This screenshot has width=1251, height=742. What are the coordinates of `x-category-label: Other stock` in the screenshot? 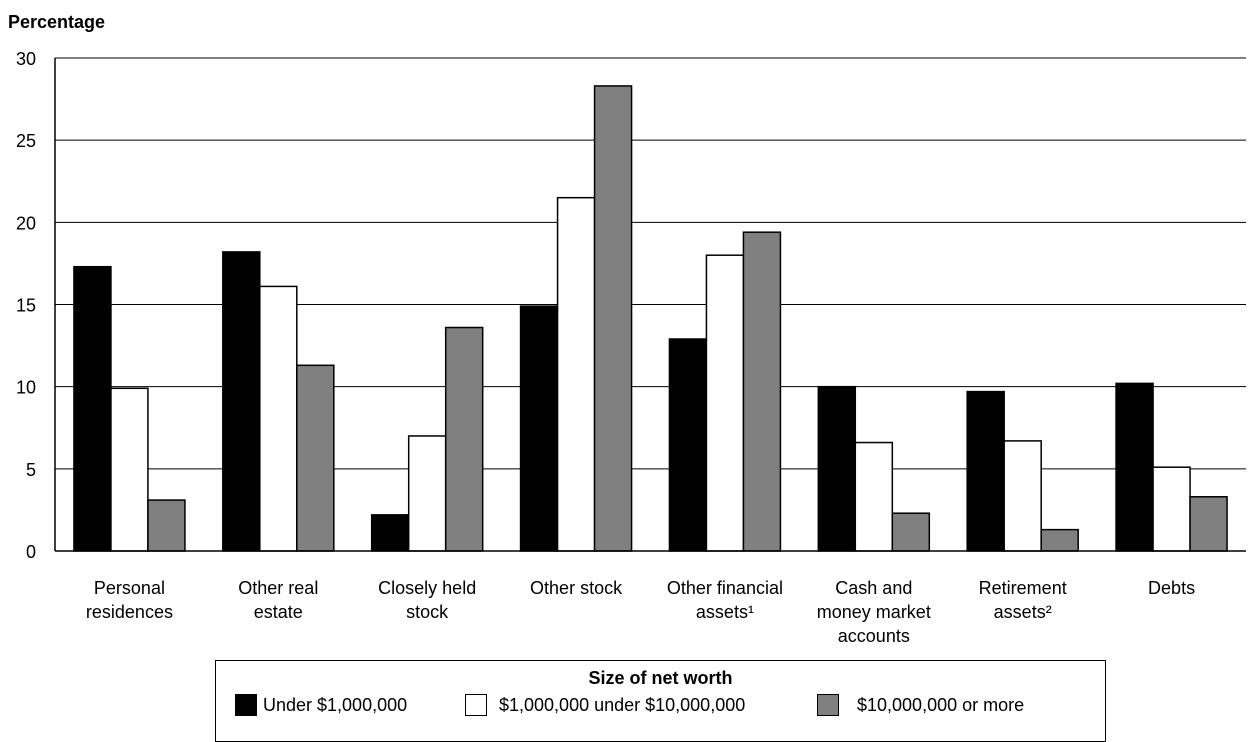 It's located at (576, 588).